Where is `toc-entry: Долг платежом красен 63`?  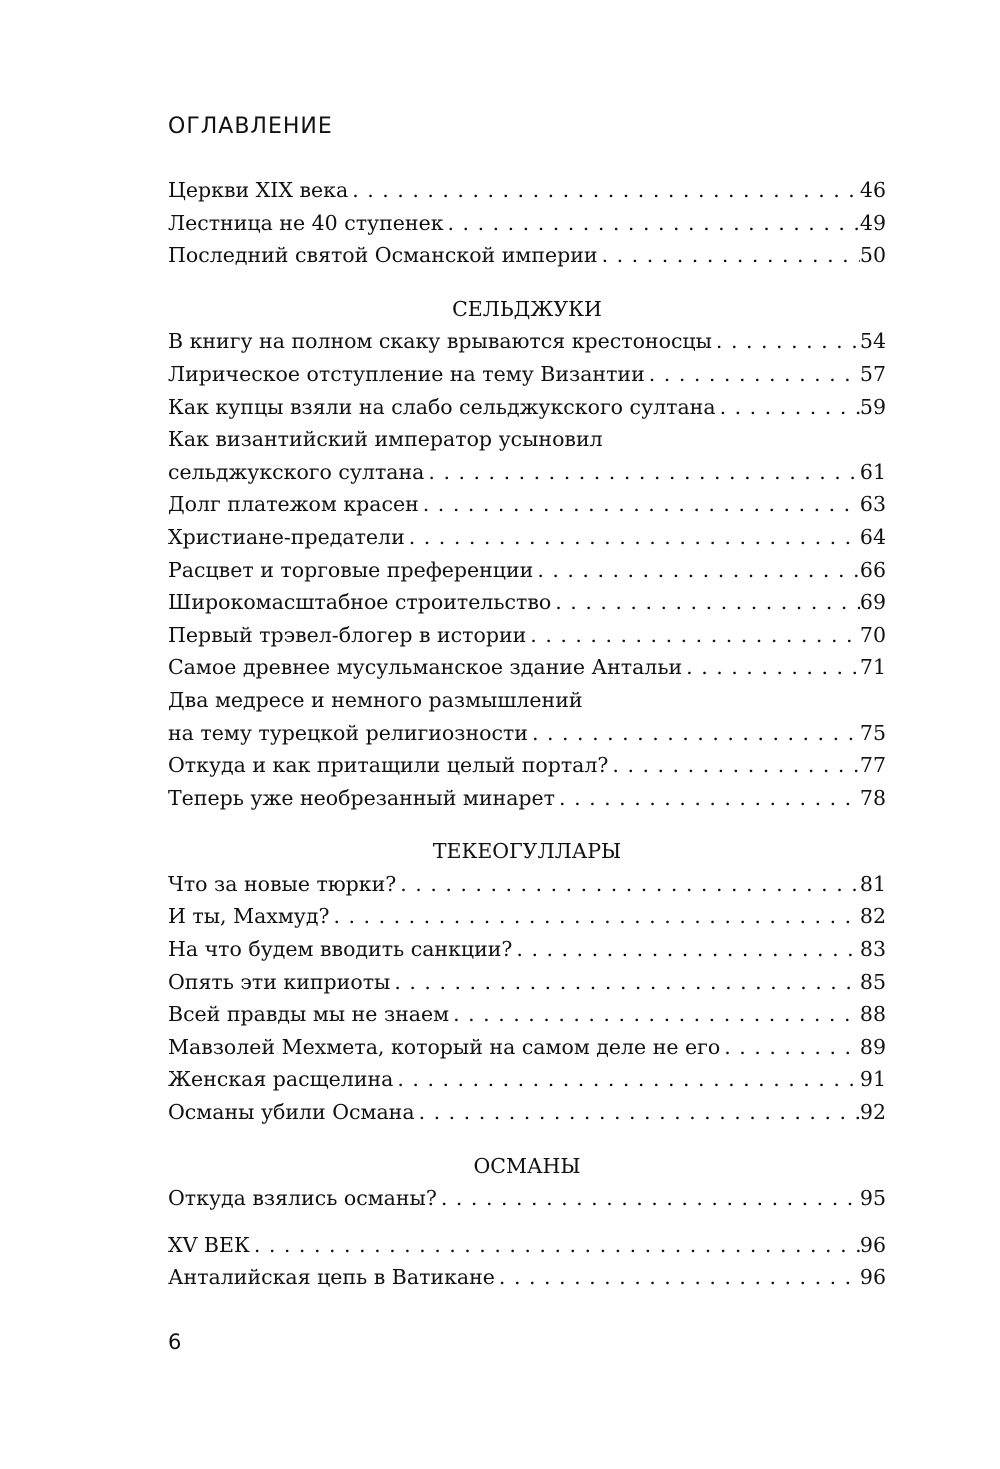
toc-entry: Долг платежом красен 63 is located at coordinates (527, 504).